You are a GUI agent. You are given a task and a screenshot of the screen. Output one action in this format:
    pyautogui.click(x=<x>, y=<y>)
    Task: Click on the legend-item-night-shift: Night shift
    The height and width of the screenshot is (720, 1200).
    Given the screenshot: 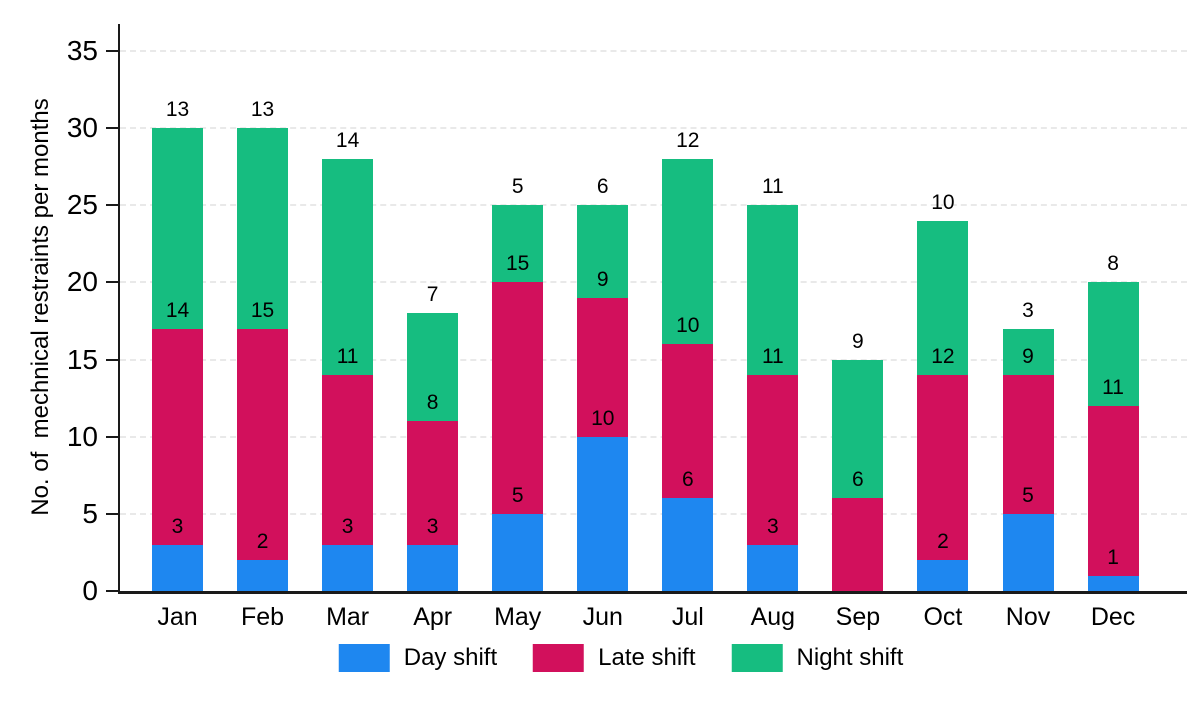 What is the action you would take?
    pyautogui.click(x=817, y=658)
    